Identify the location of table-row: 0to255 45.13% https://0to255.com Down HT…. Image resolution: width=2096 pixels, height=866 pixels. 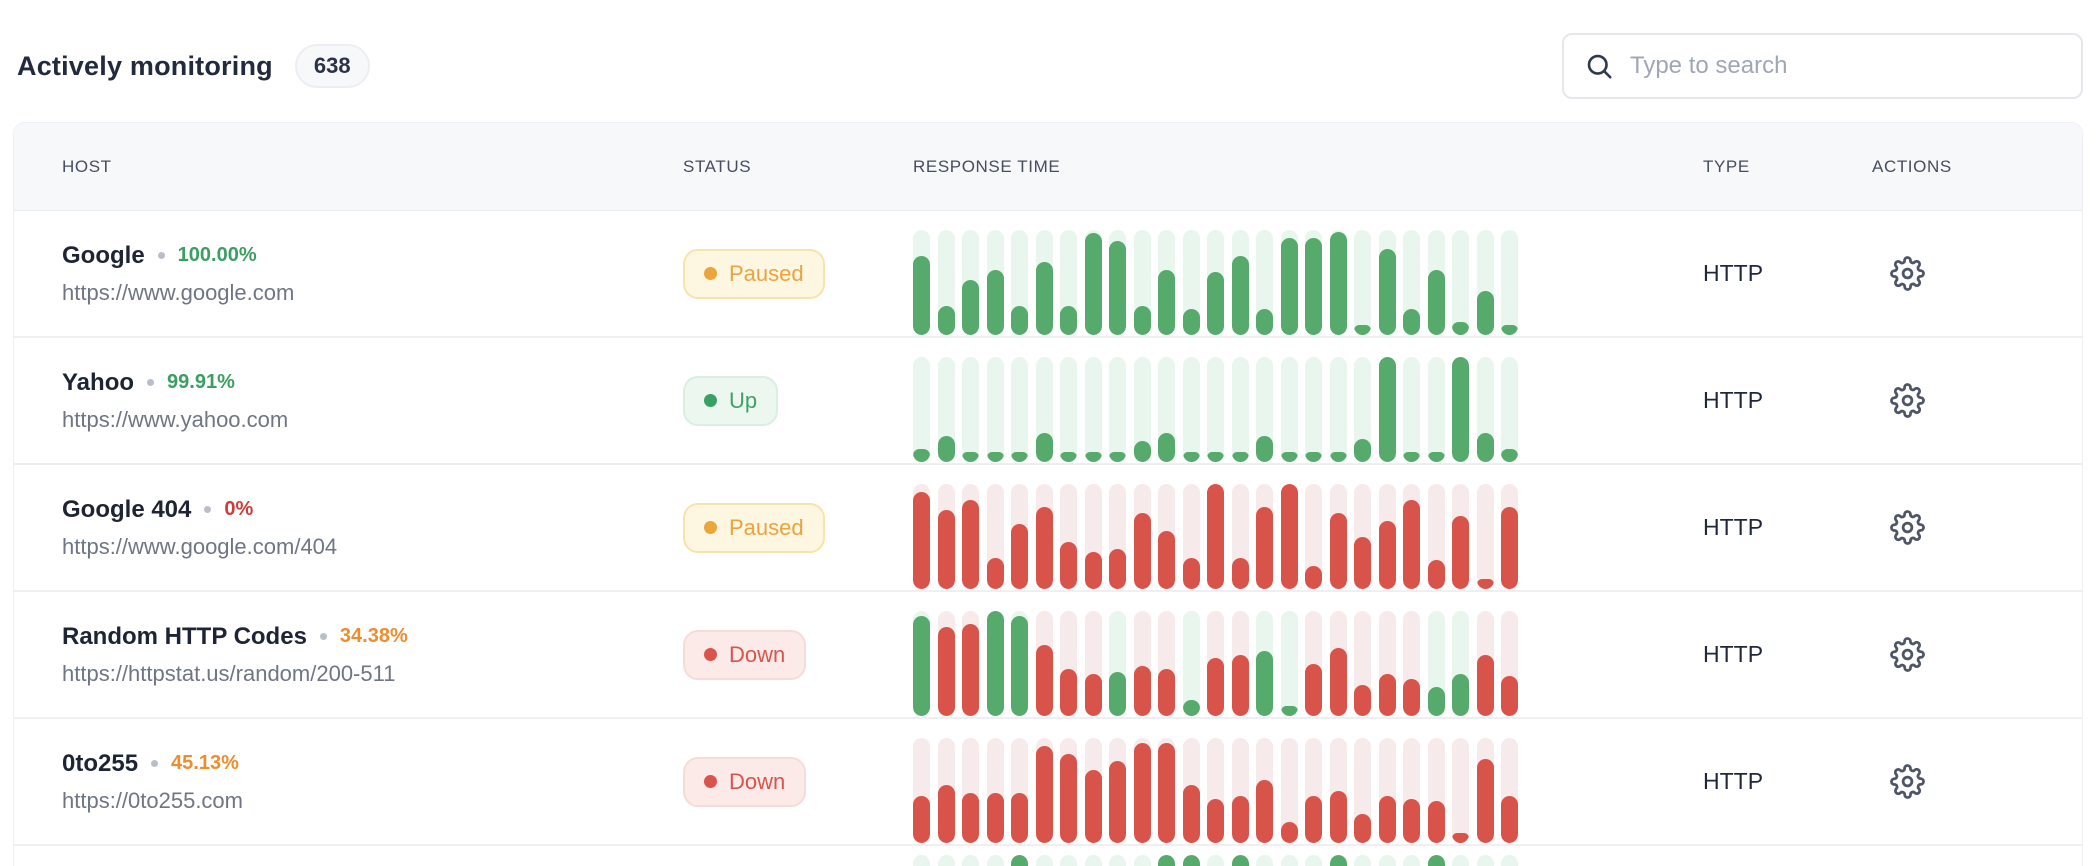
(1048, 782).